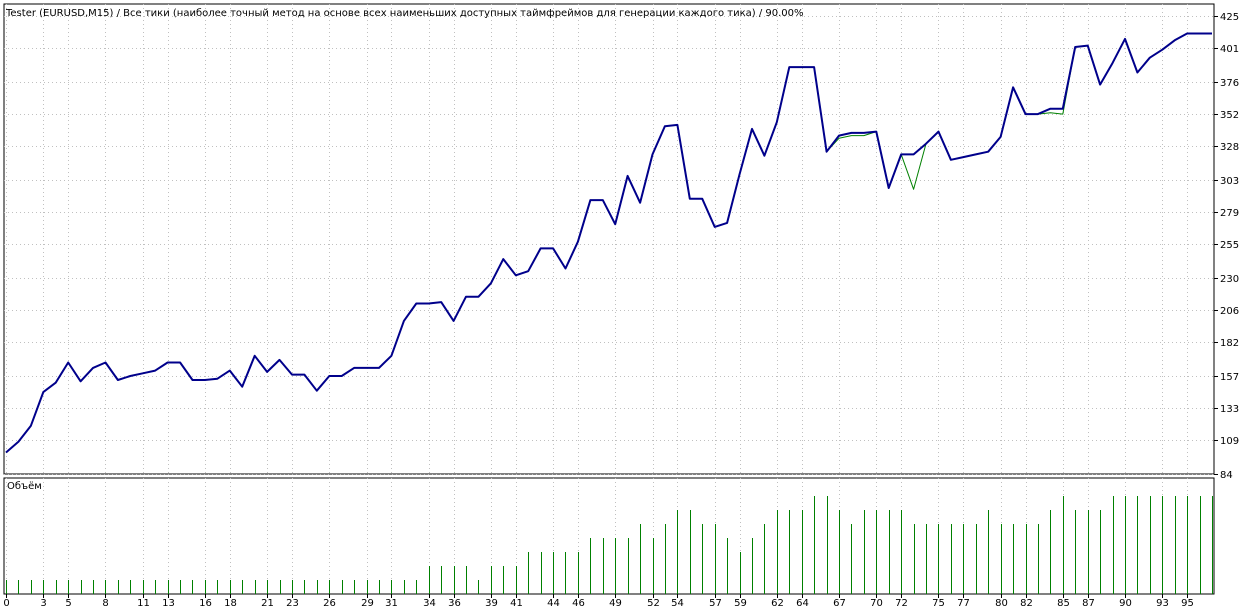 The image size is (1260, 616). Describe the element at coordinates (1229, 279) in the screenshot. I see `y-tick-label: 230` at that location.